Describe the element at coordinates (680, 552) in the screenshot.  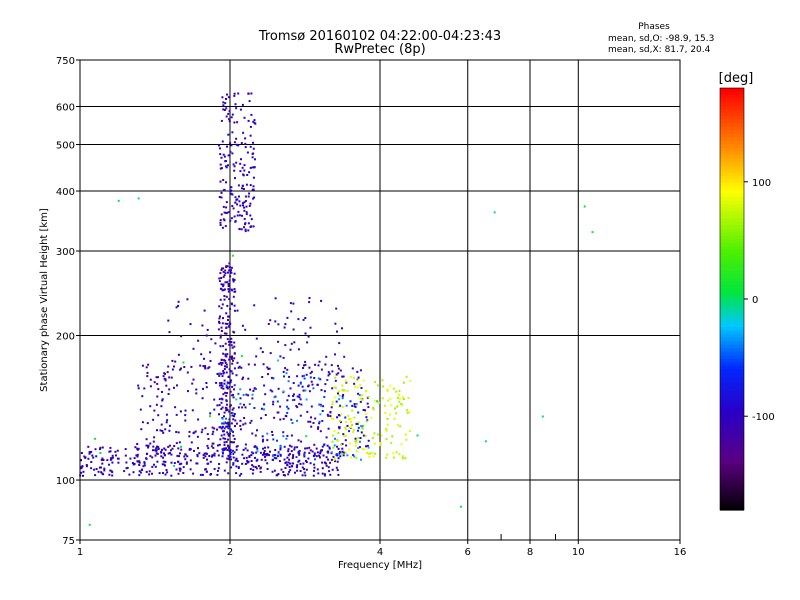
I see `x-tick-label: 16` at that location.